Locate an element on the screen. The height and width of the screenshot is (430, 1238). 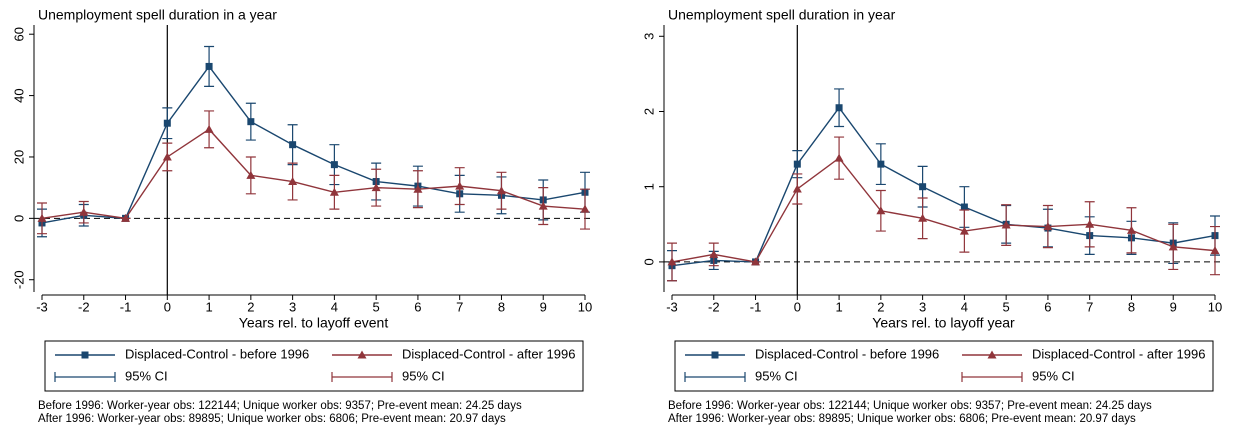
chart-title: Unemployment spell duration in year is located at coordinates (782, 15).